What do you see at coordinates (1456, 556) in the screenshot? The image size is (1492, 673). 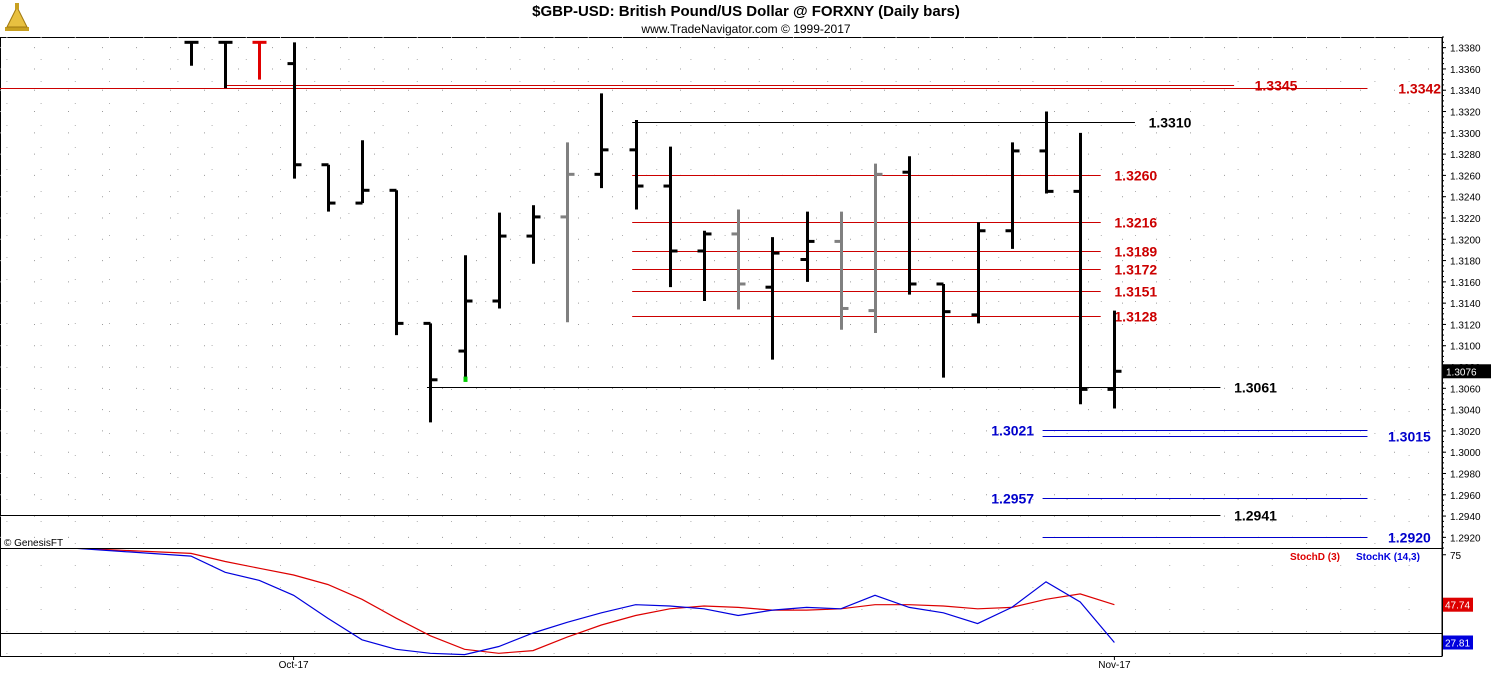 I see `stoch-y-tick-label: 75` at bounding box center [1456, 556].